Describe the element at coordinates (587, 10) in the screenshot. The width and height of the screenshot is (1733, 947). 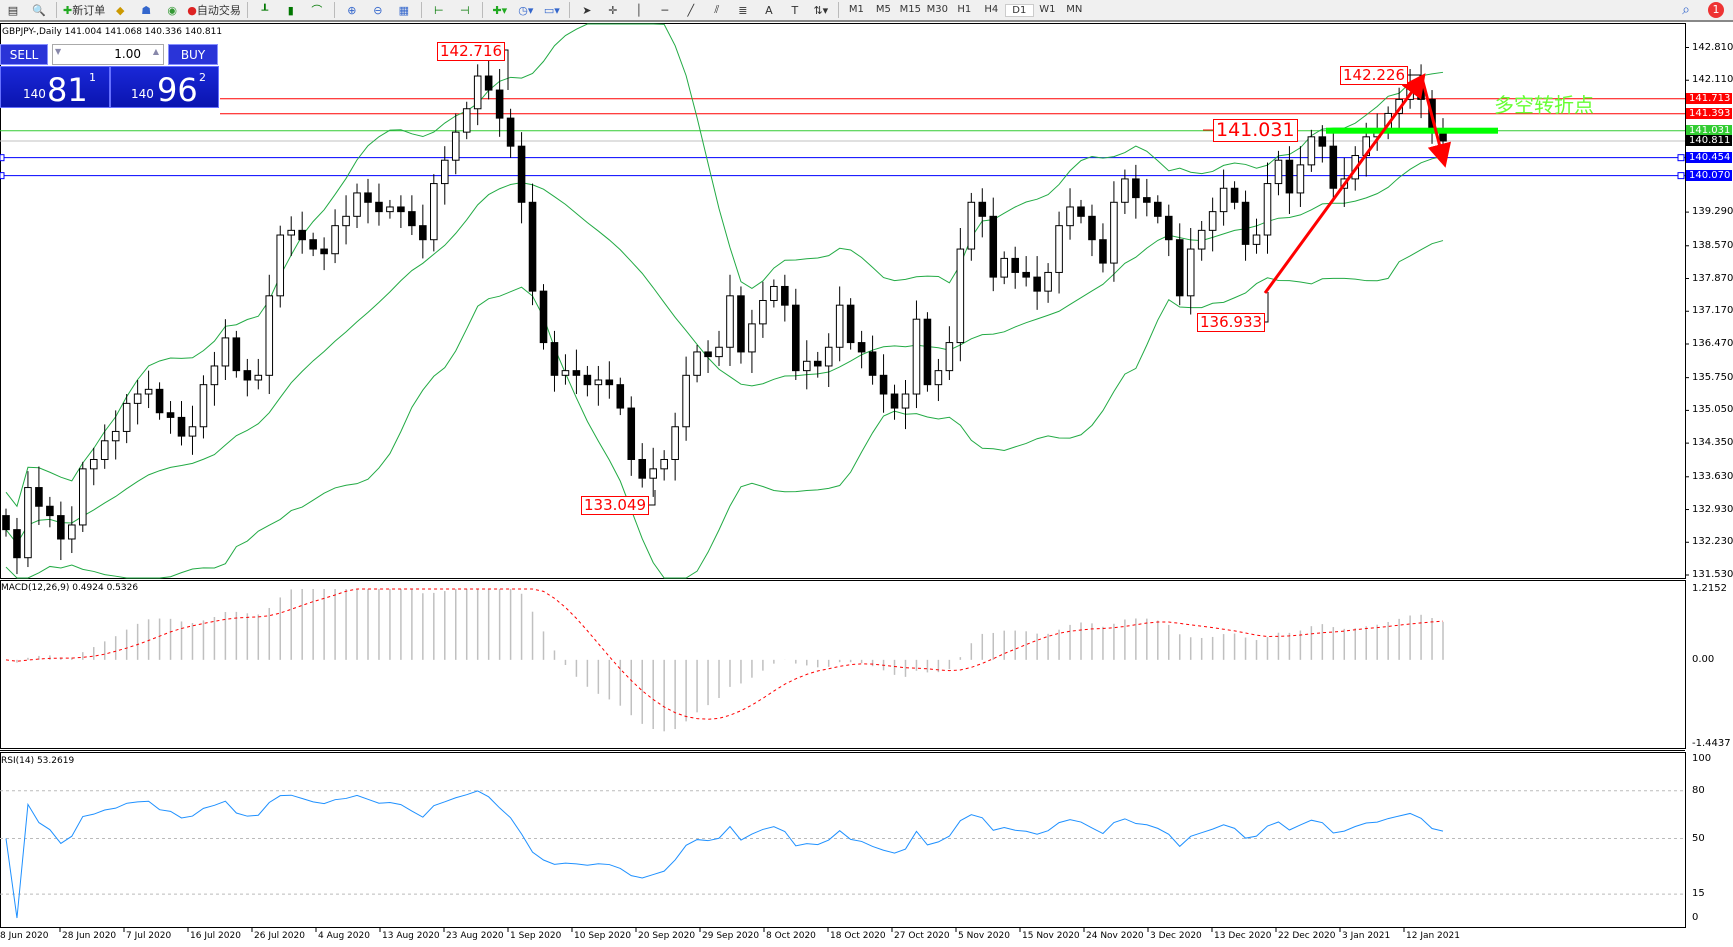
I see `cursor-icon: ➤` at that location.